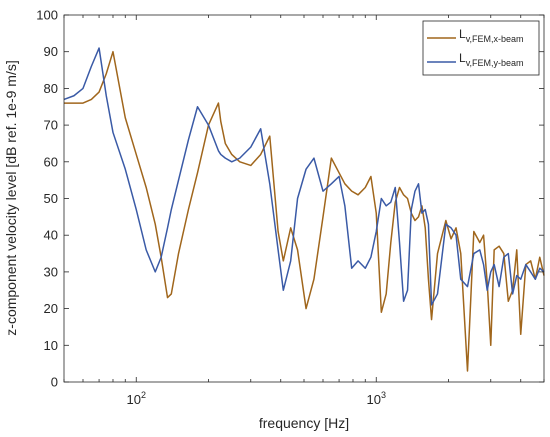 This screenshot has height=437, width=550. What do you see at coordinates (51, 235) in the screenshot?
I see `y-tick-label: 40` at bounding box center [51, 235].